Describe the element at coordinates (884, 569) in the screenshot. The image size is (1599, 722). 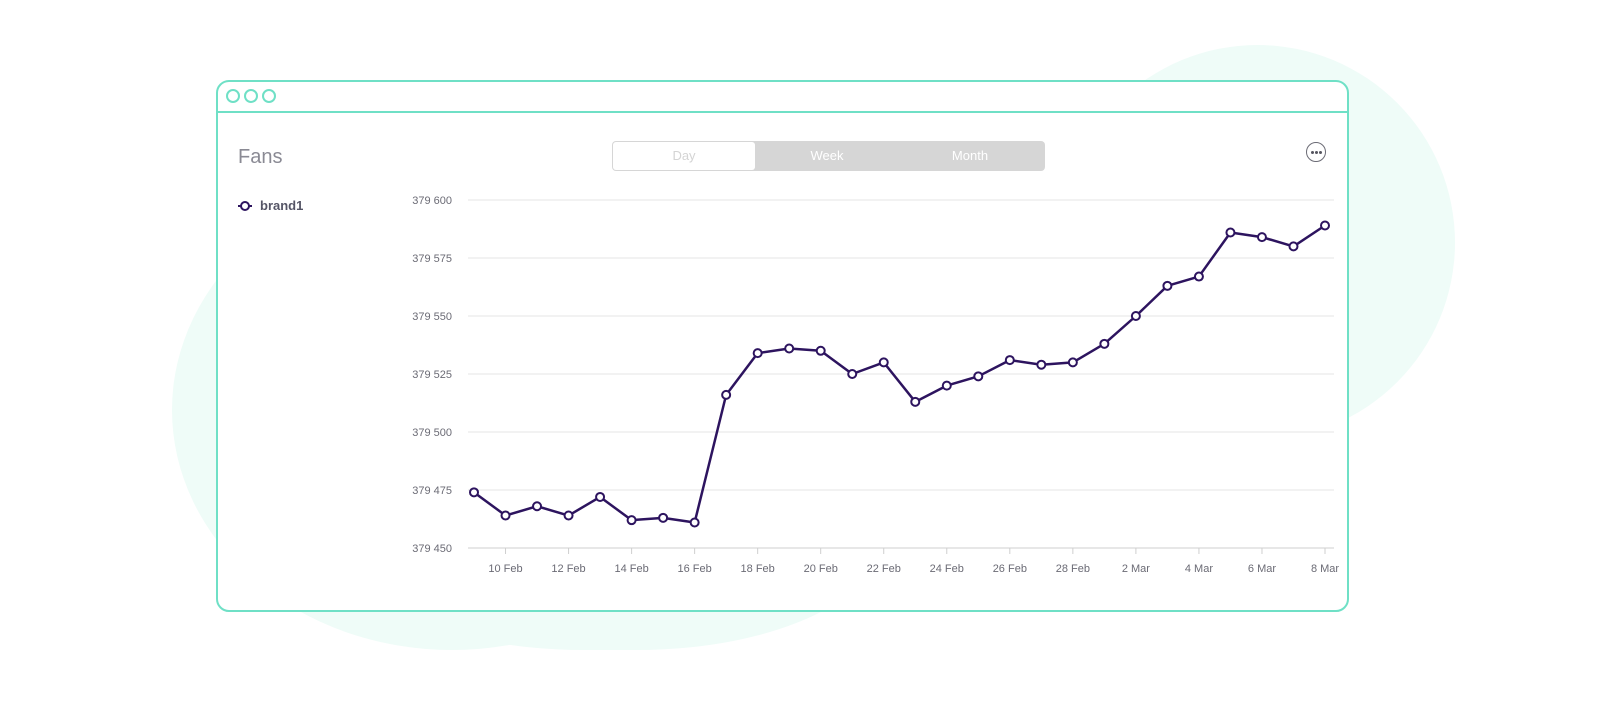
I see `x-tick-label: 22 Feb` at that location.